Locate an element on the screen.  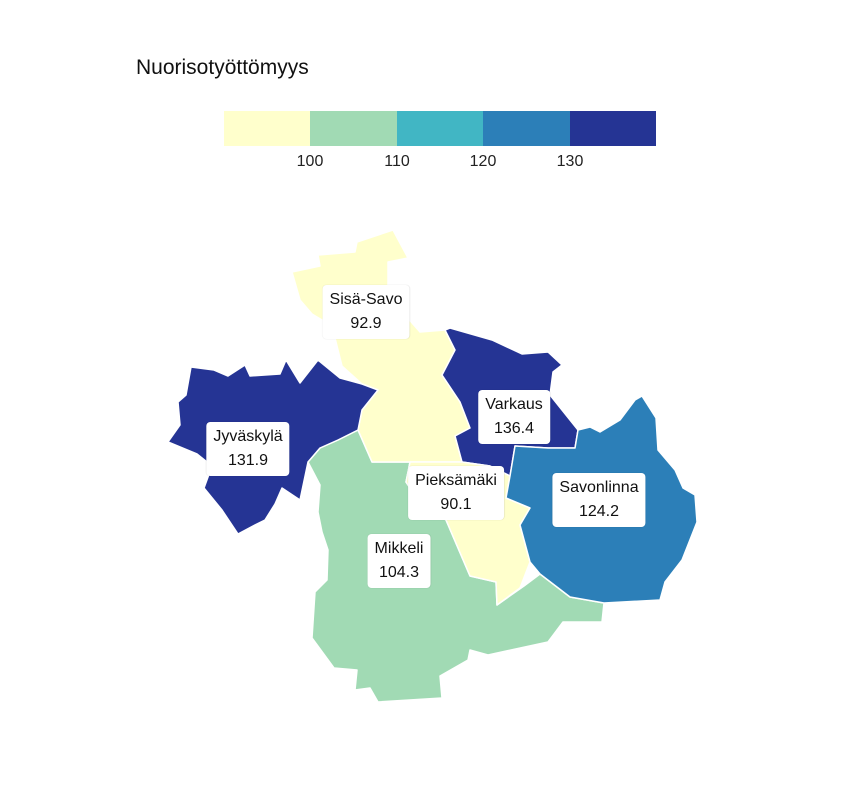
legend-tick-label: 130 is located at coordinates (570, 161).